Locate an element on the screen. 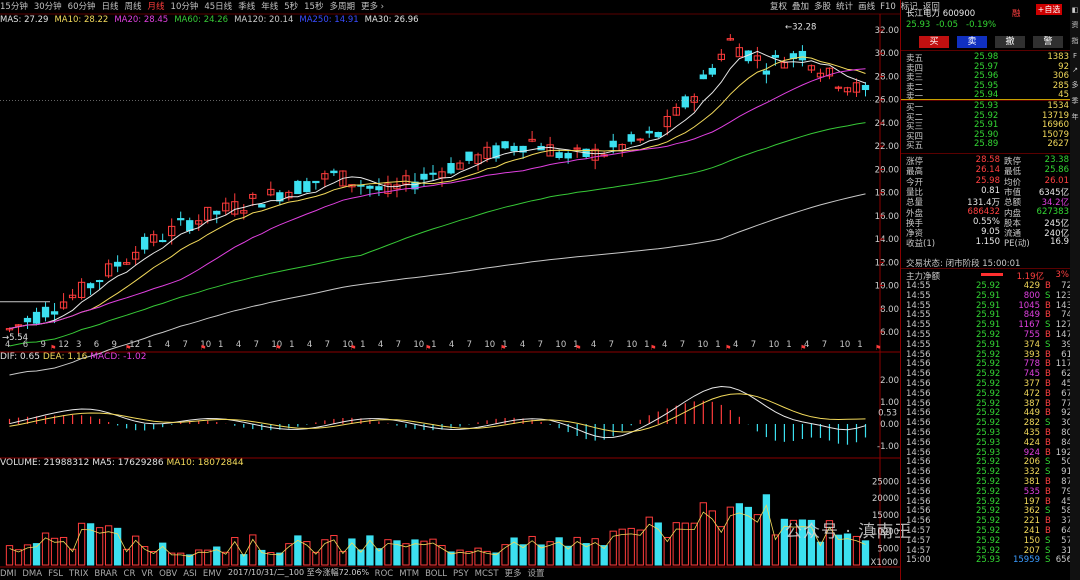 The image size is (1080, 580). period-tab: 年线 is located at coordinates (270, 7).